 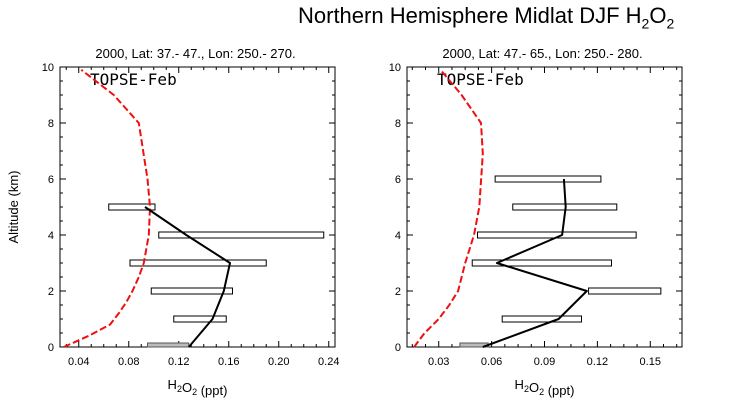 What do you see at coordinates (13, 207) in the screenshot?
I see `y-axis-label: Altitude (km)` at bounding box center [13, 207].